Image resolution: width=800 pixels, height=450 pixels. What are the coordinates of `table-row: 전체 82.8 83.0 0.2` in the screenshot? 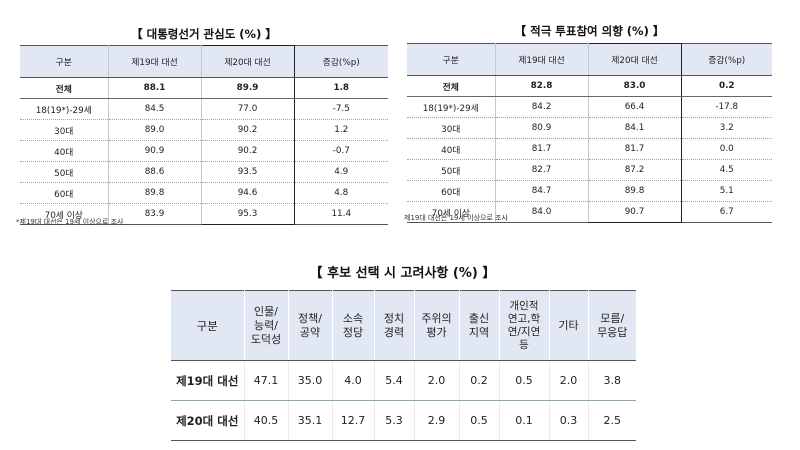 It's located at (589, 86).